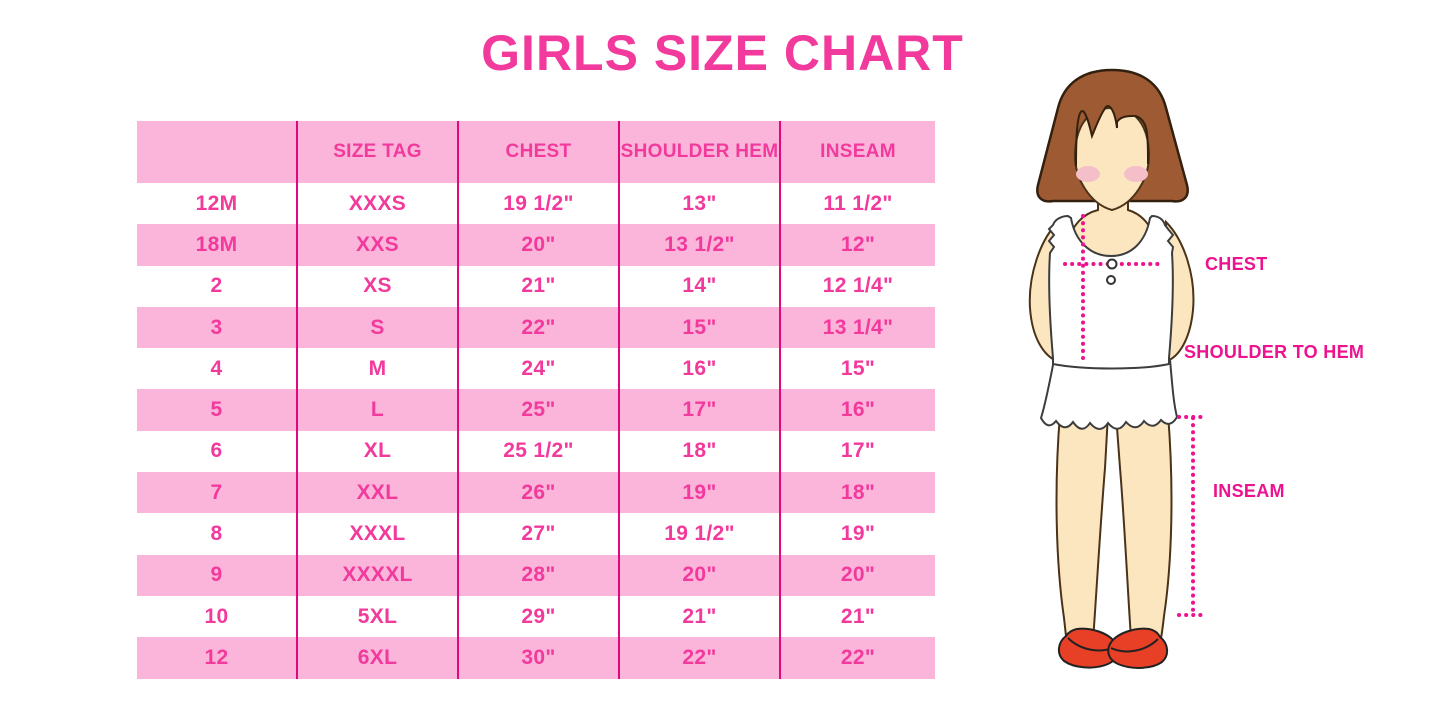 This screenshot has height=723, width=1445. Describe the element at coordinates (1249, 491) in the screenshot. I see `inseam-measure-label: INSEAM` at that location.